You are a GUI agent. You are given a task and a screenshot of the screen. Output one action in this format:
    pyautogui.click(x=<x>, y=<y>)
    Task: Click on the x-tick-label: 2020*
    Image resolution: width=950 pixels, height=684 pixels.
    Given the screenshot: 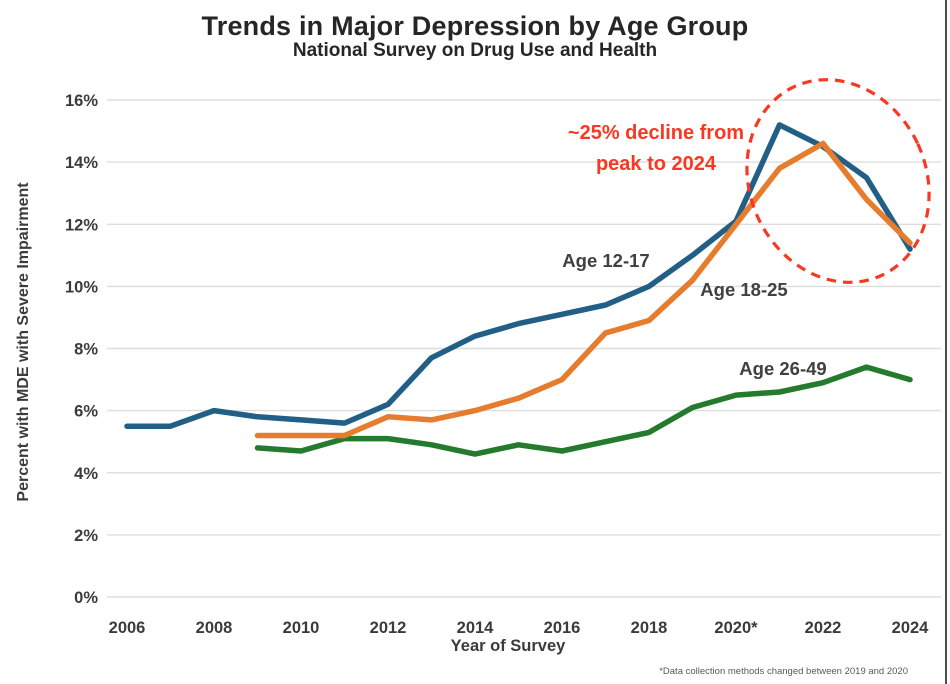 What is the action you would take?
    pyautogui.click(x=736, y=628)
    